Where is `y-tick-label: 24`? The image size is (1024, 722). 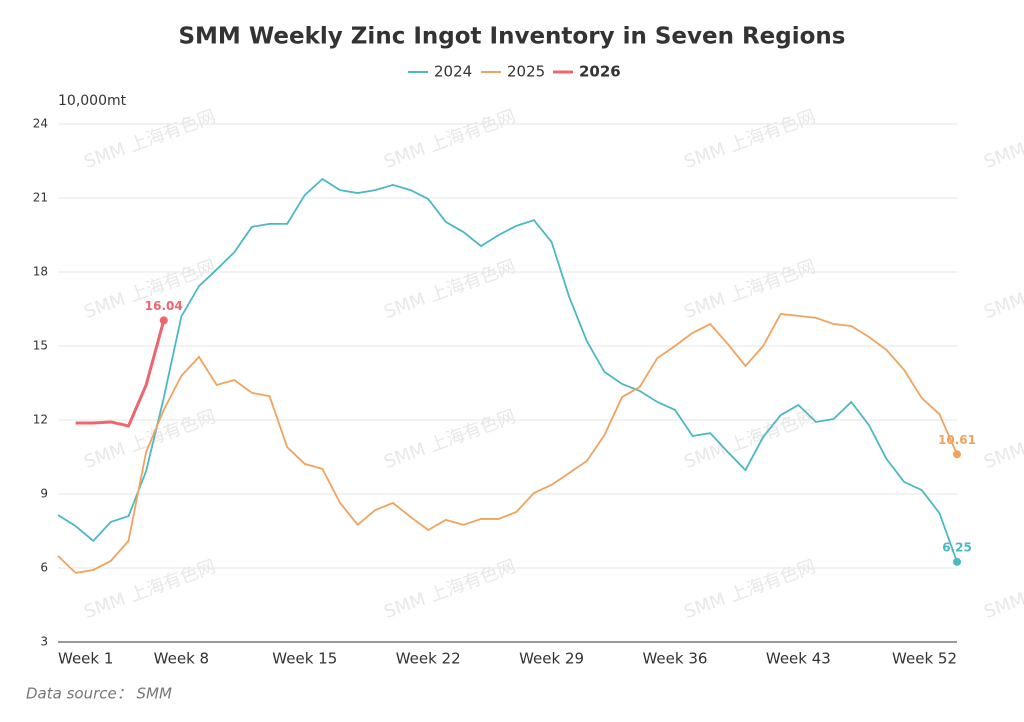
y-tick-label: 24 is located at coordinates (40, 124).